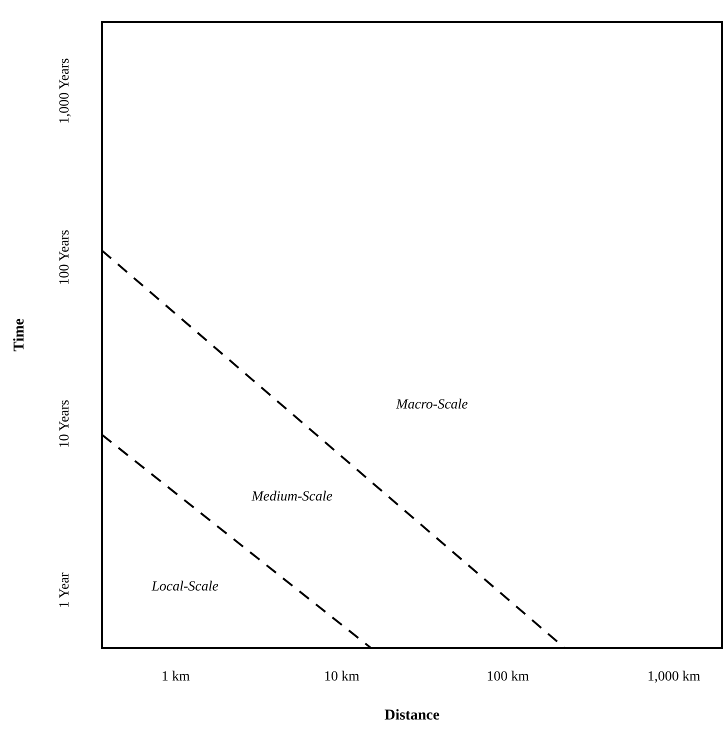 The image size is (726, 730). Describe the element at coordinates (65, 258) in the screenshot. I see `y-tick-label: 100 Years` at that location.